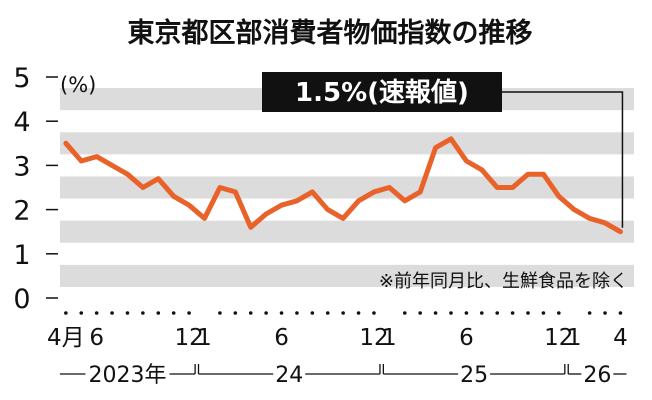 Image resolution: width=652 pixels, height=400 pixels. Describe the element at coordinates (127, 375) in the screenshot. I see `year-label: 2023年` at that location.